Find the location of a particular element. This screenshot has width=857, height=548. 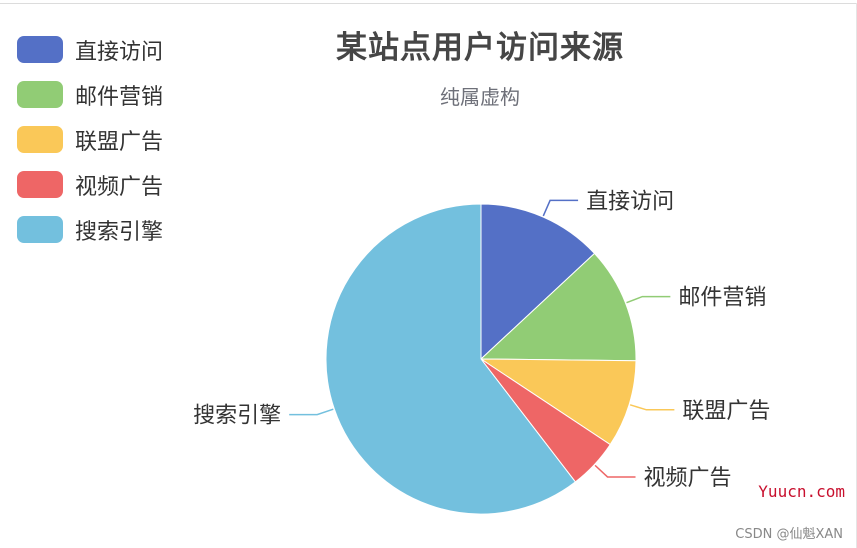

top-border is located at coordinates (428, 3).